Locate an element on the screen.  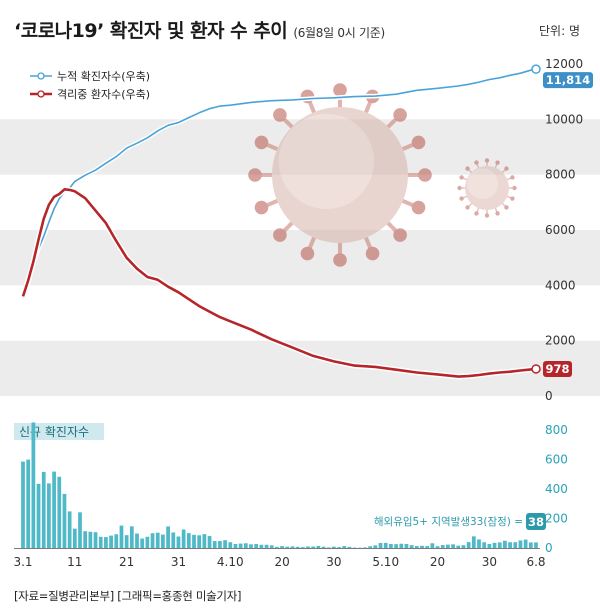
virus-small is located at coordinates (487, 188).